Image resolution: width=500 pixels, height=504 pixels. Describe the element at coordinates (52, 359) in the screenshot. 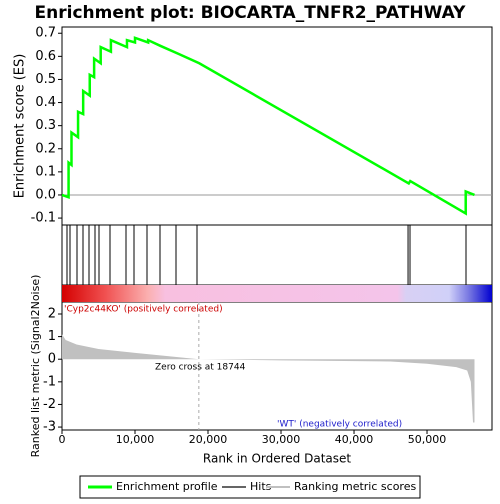

I see `y-tick-label: 0` at that location.